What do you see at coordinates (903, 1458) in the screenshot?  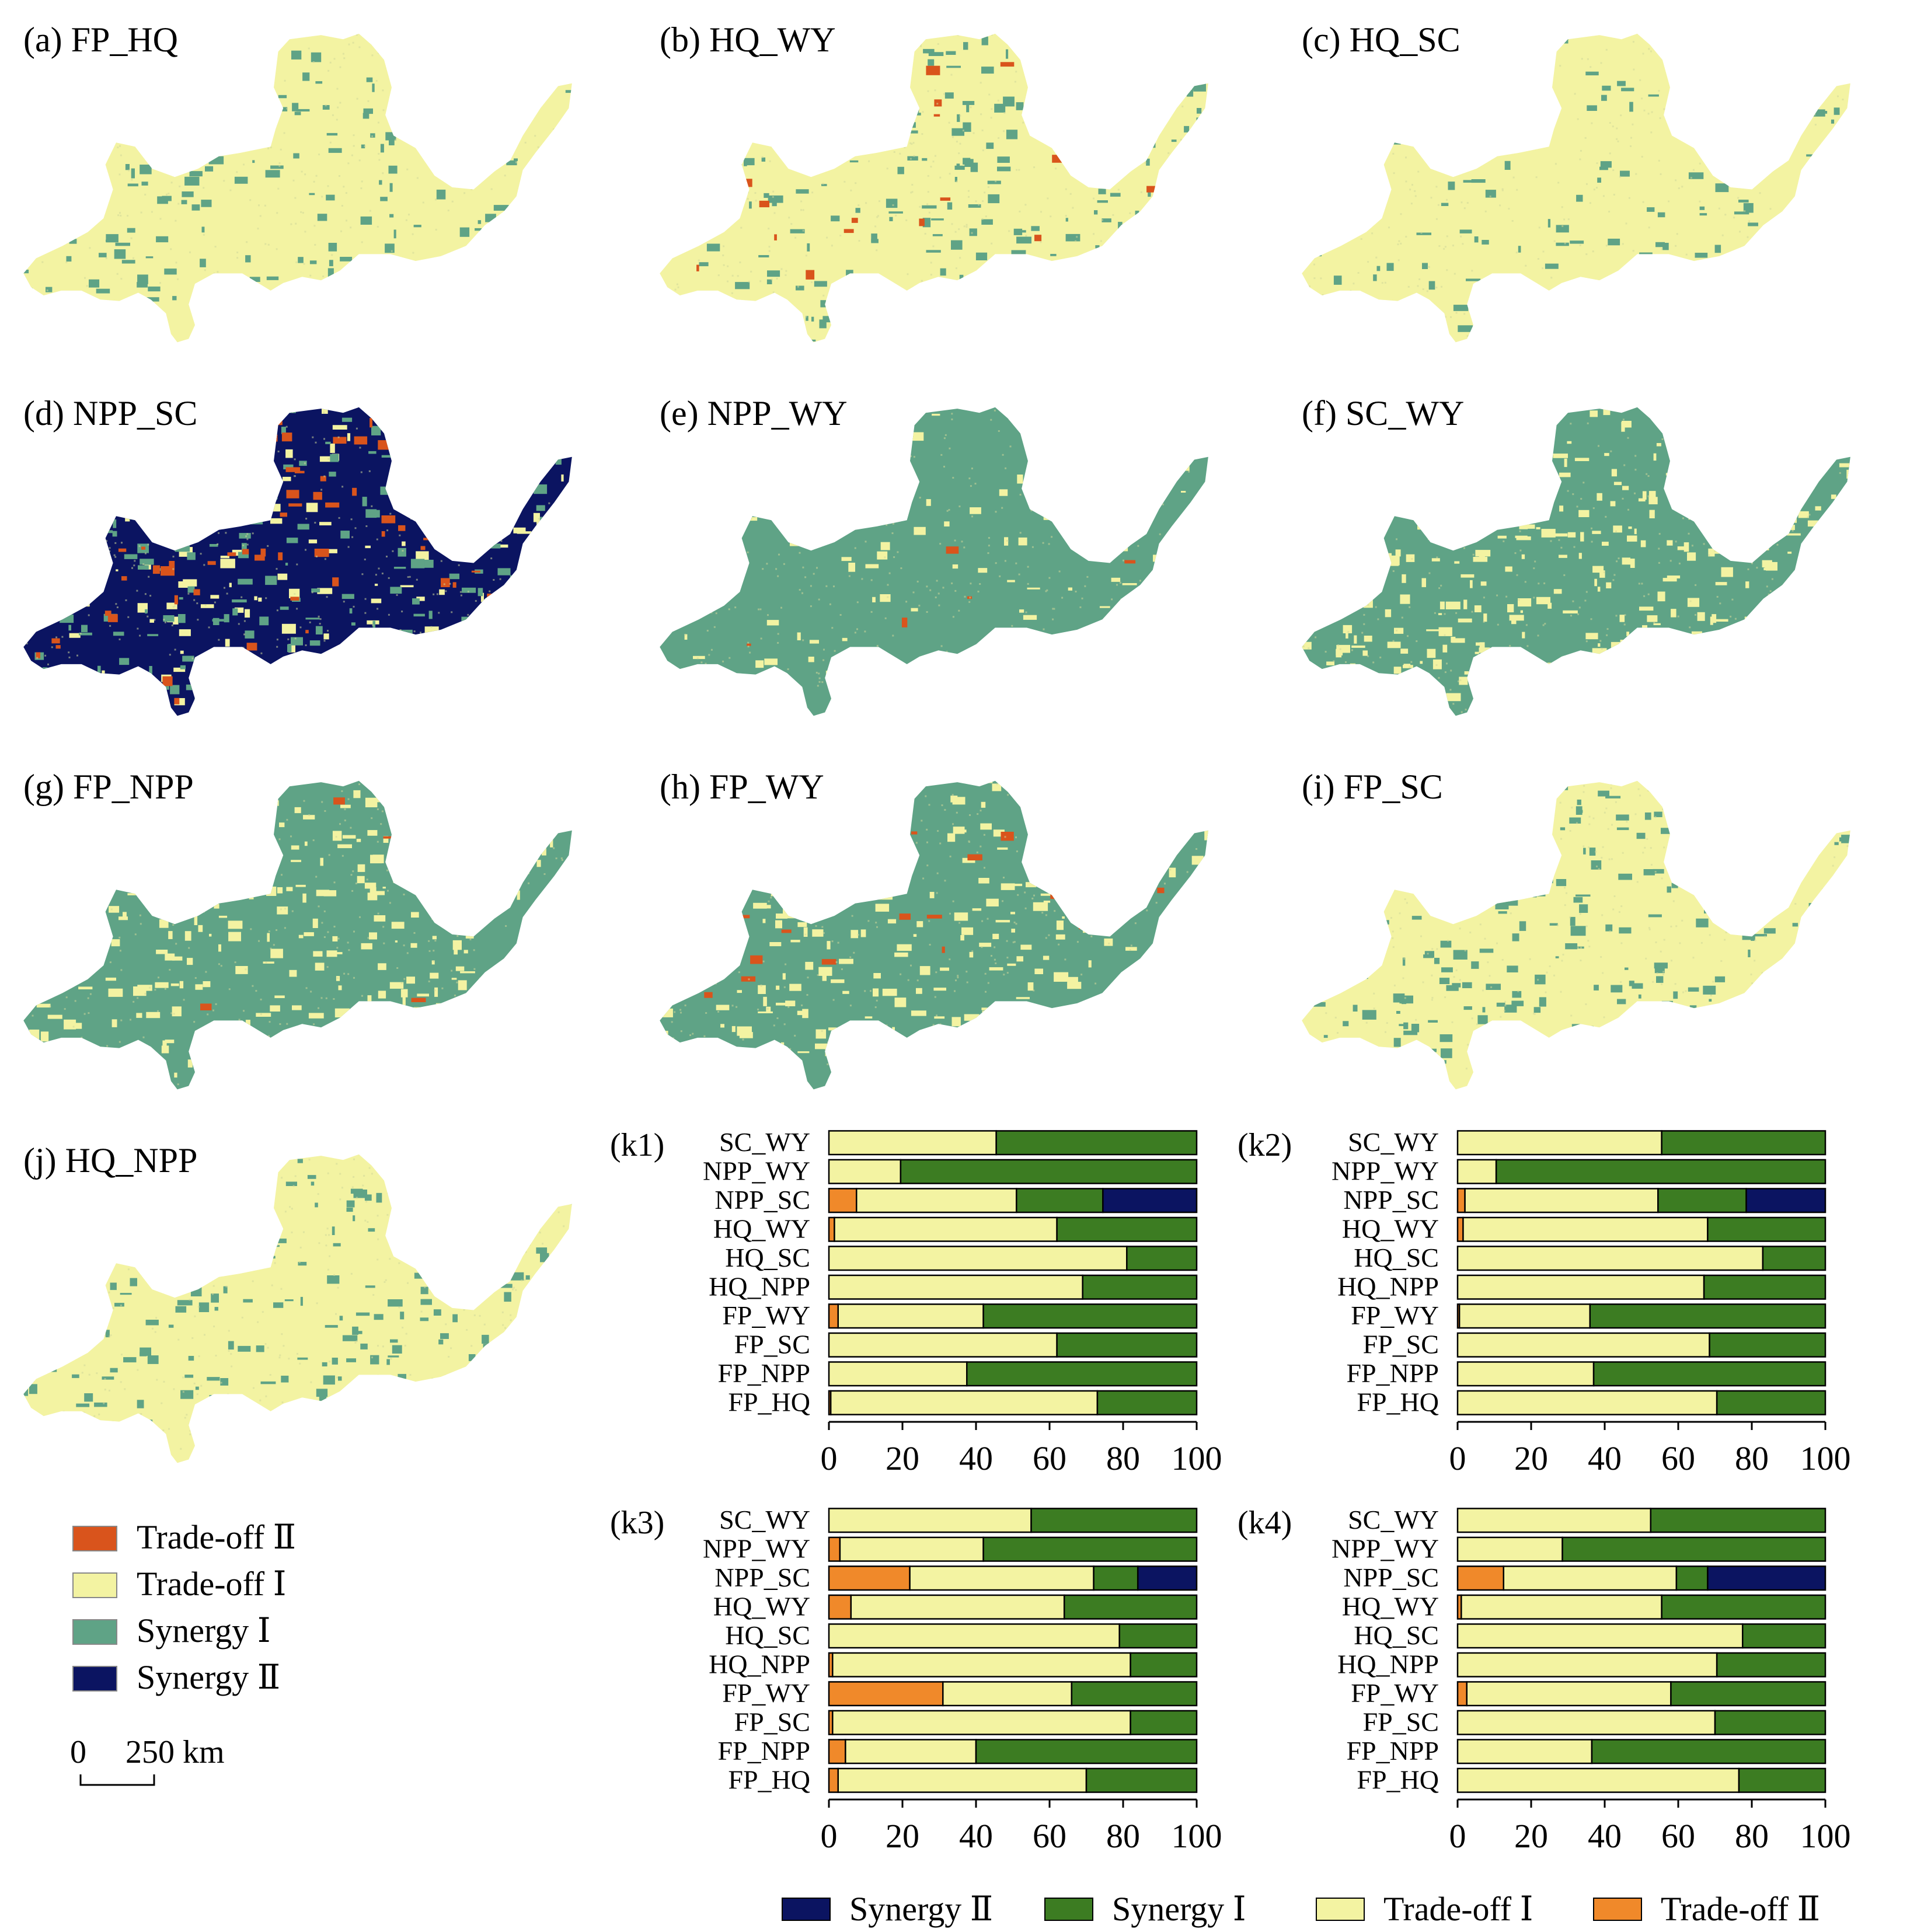 I see `x-tick-label: 20` at bounding box center [903, 1458].